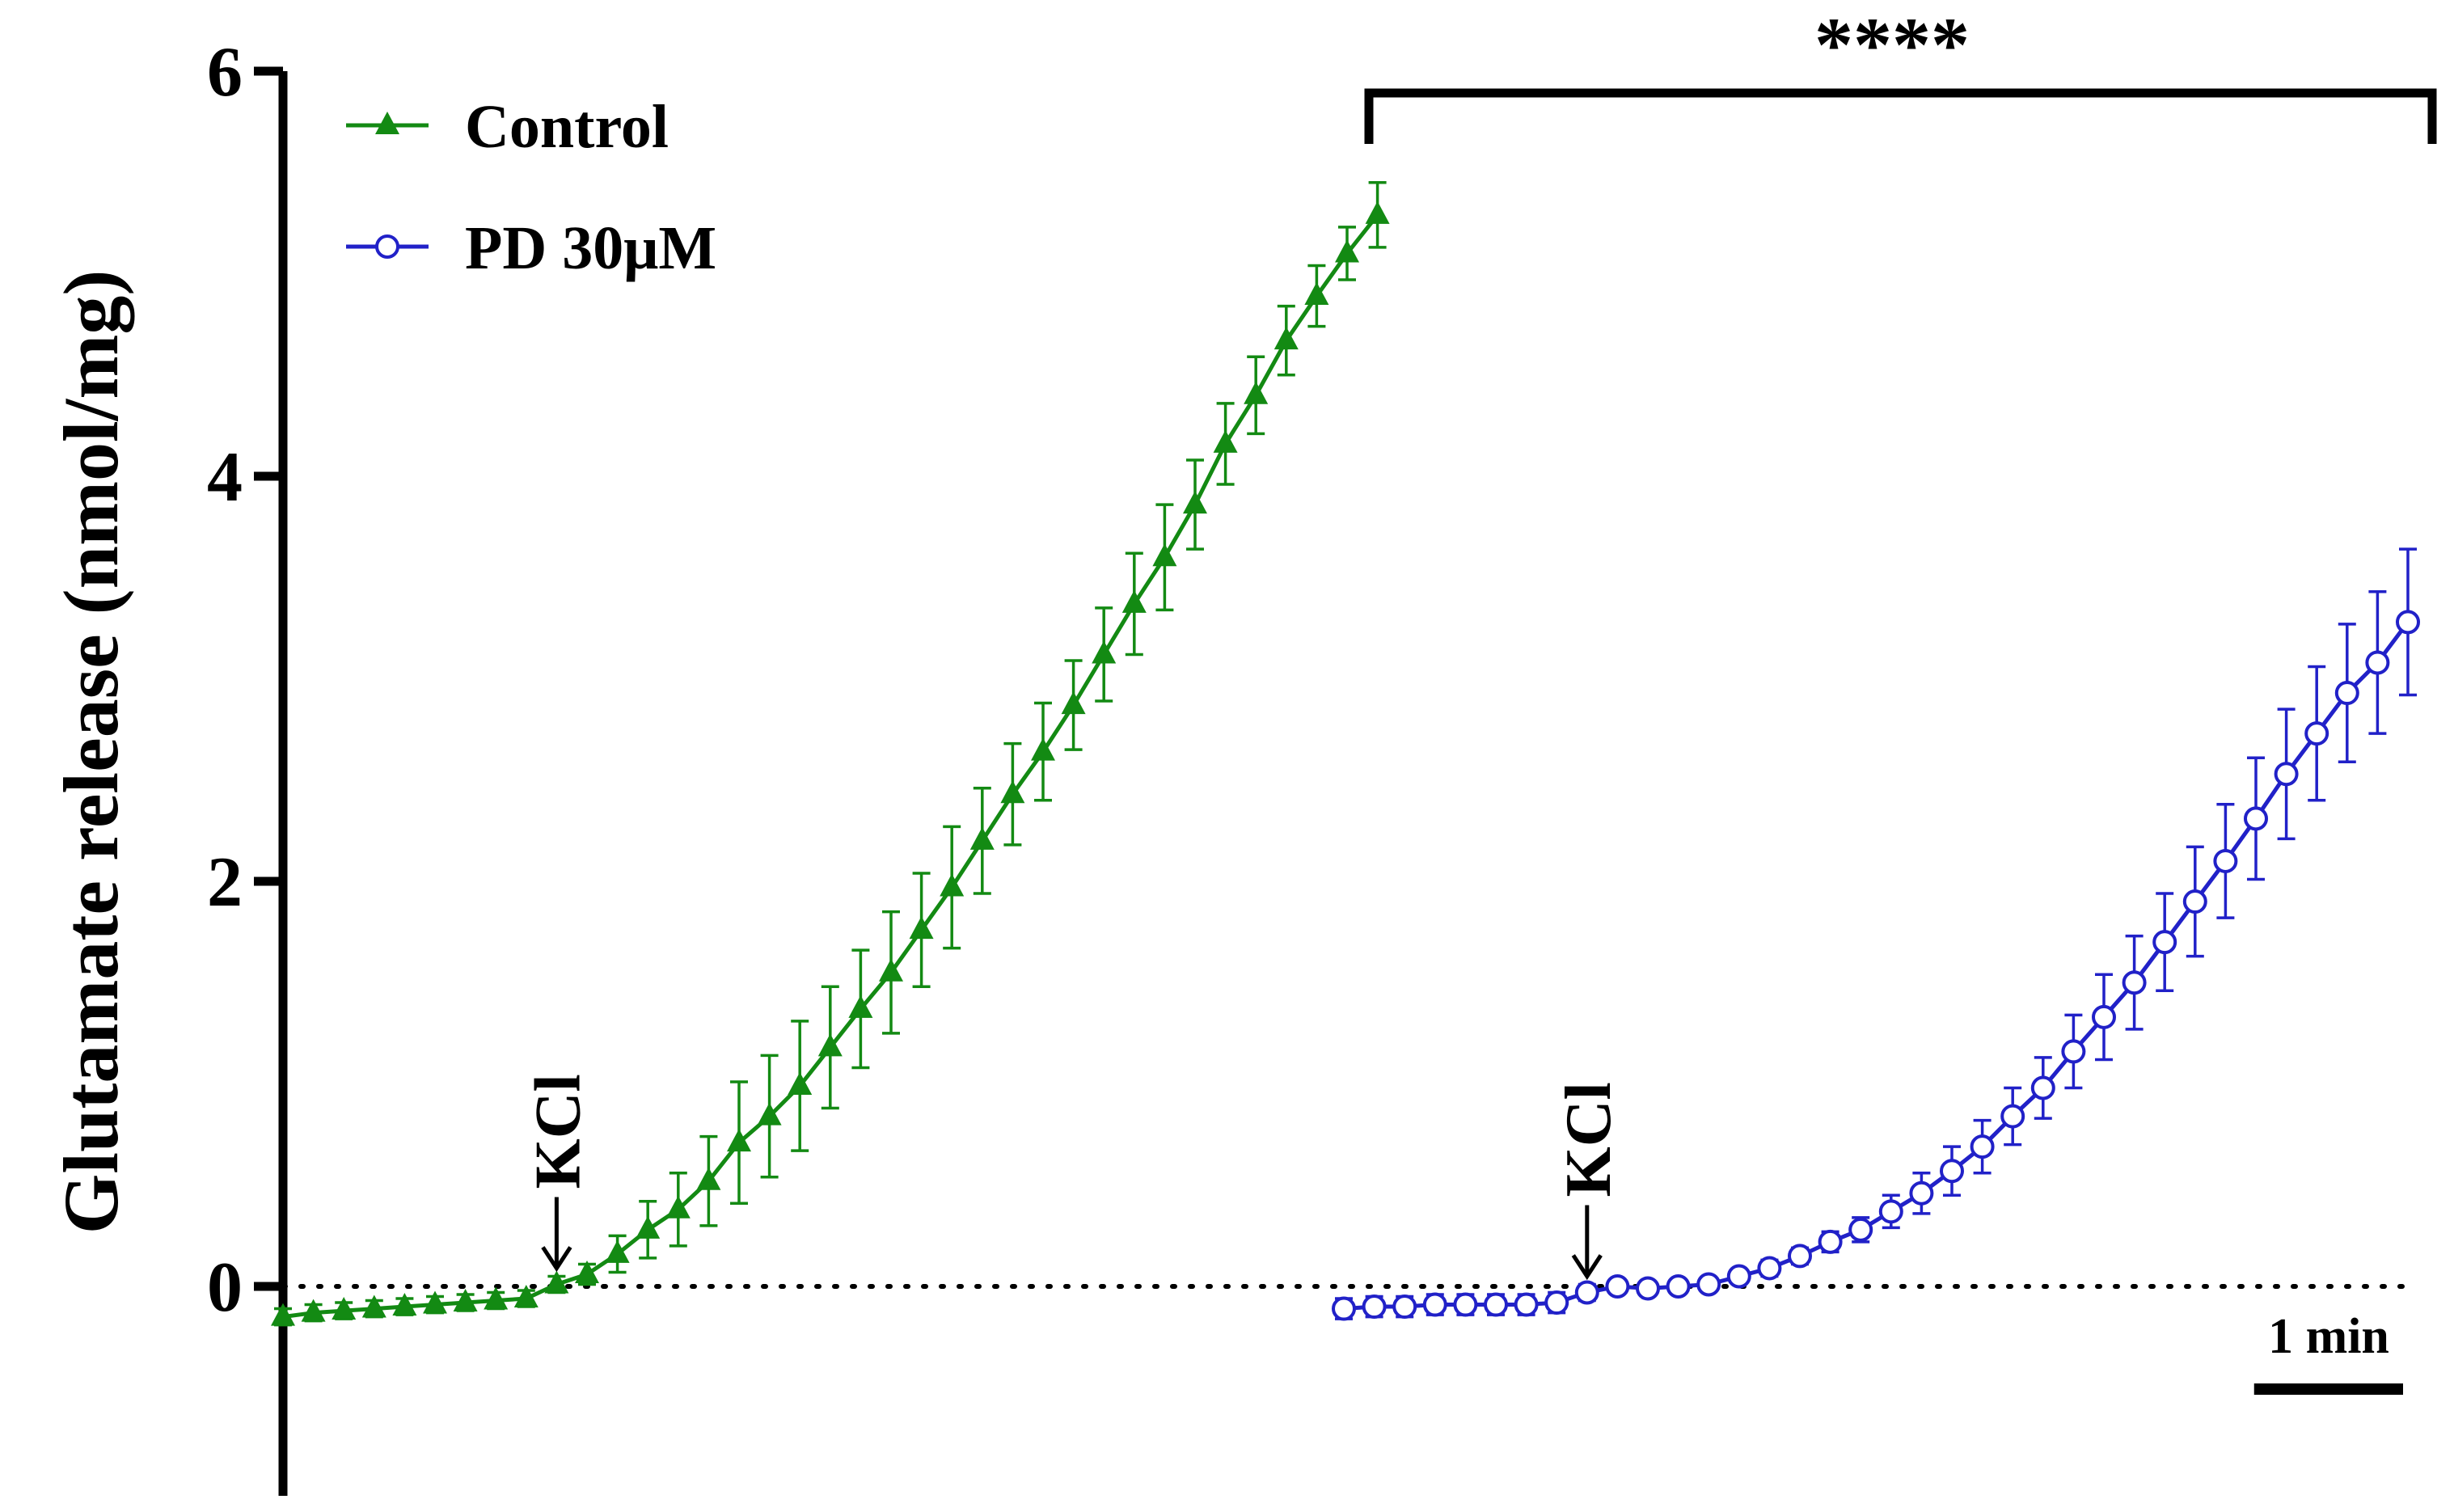 The width and height of the screenshot is (2454, 1512). What do you see at coordinates (567, 127) in the screenshot?
I see `legend-label: Control` at bounding box center [567, 127].